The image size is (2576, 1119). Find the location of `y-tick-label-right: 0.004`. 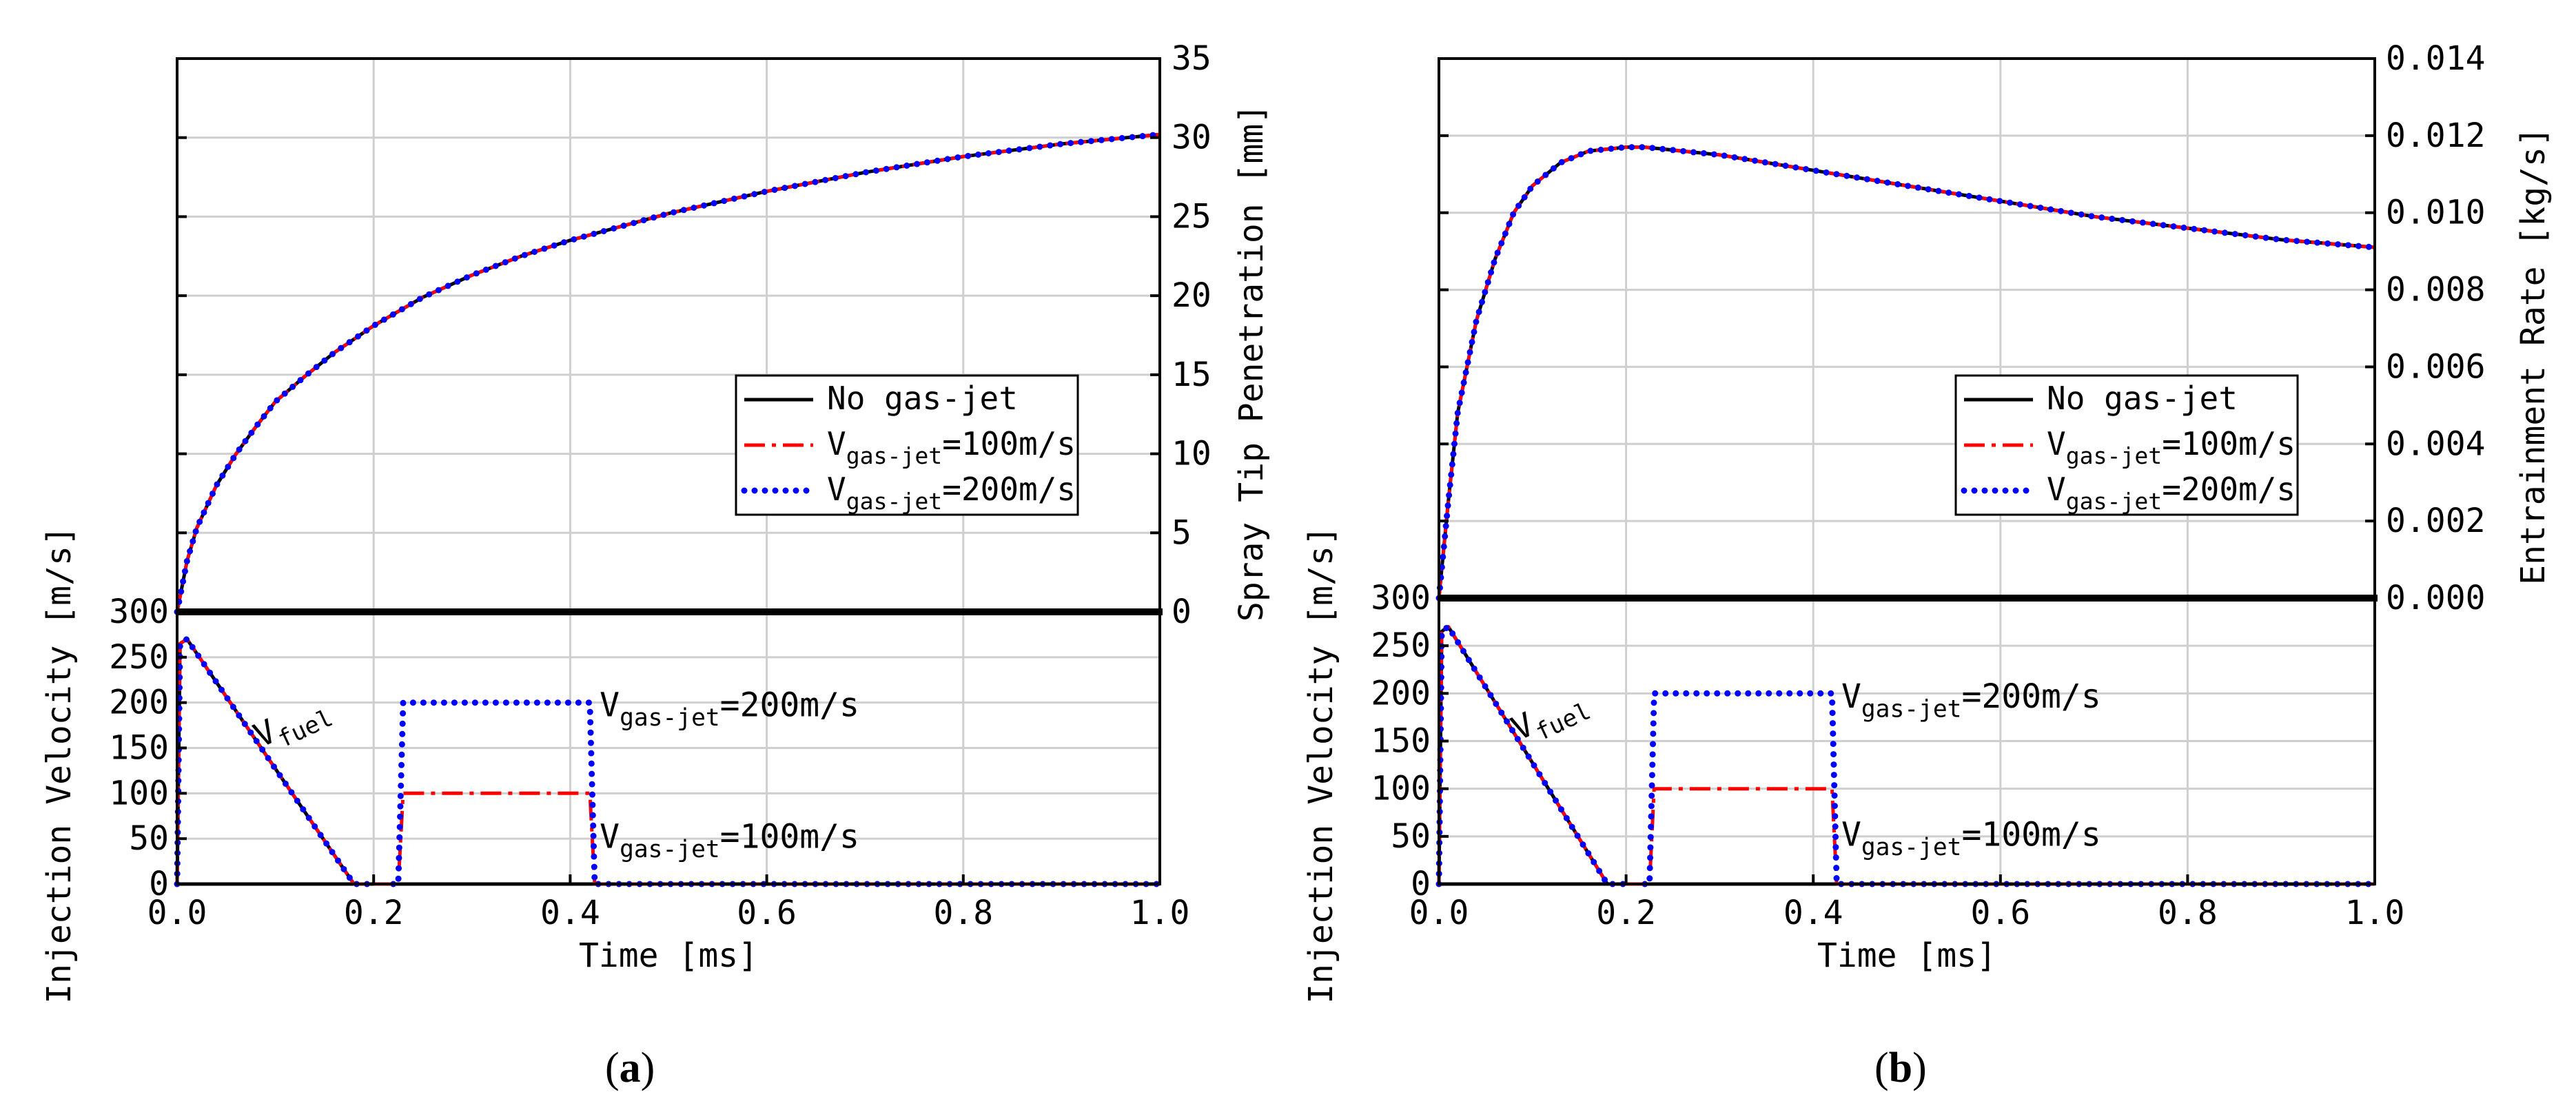

y-tick-label-right: 0.004 is located at coordinates (2436, 443).